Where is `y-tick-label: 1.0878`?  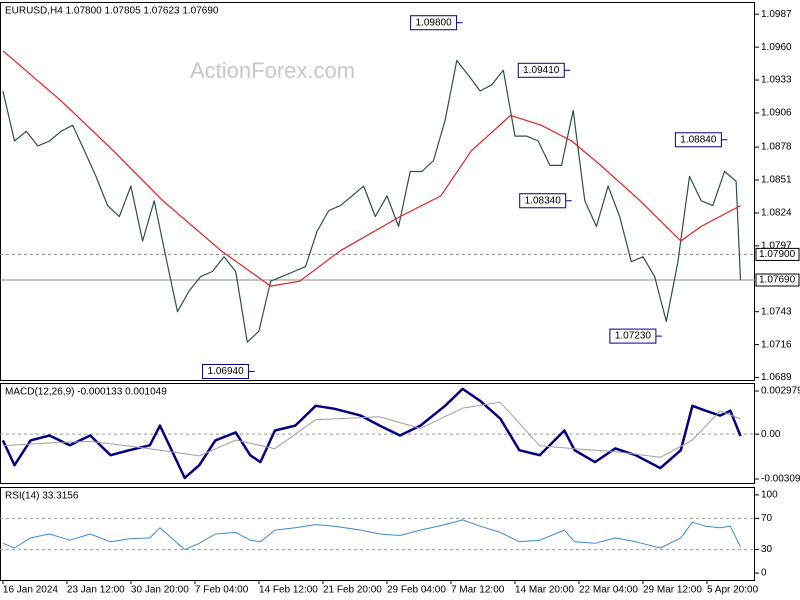 y-tick-label: 1.0878 is located at coordinates (776, 147).